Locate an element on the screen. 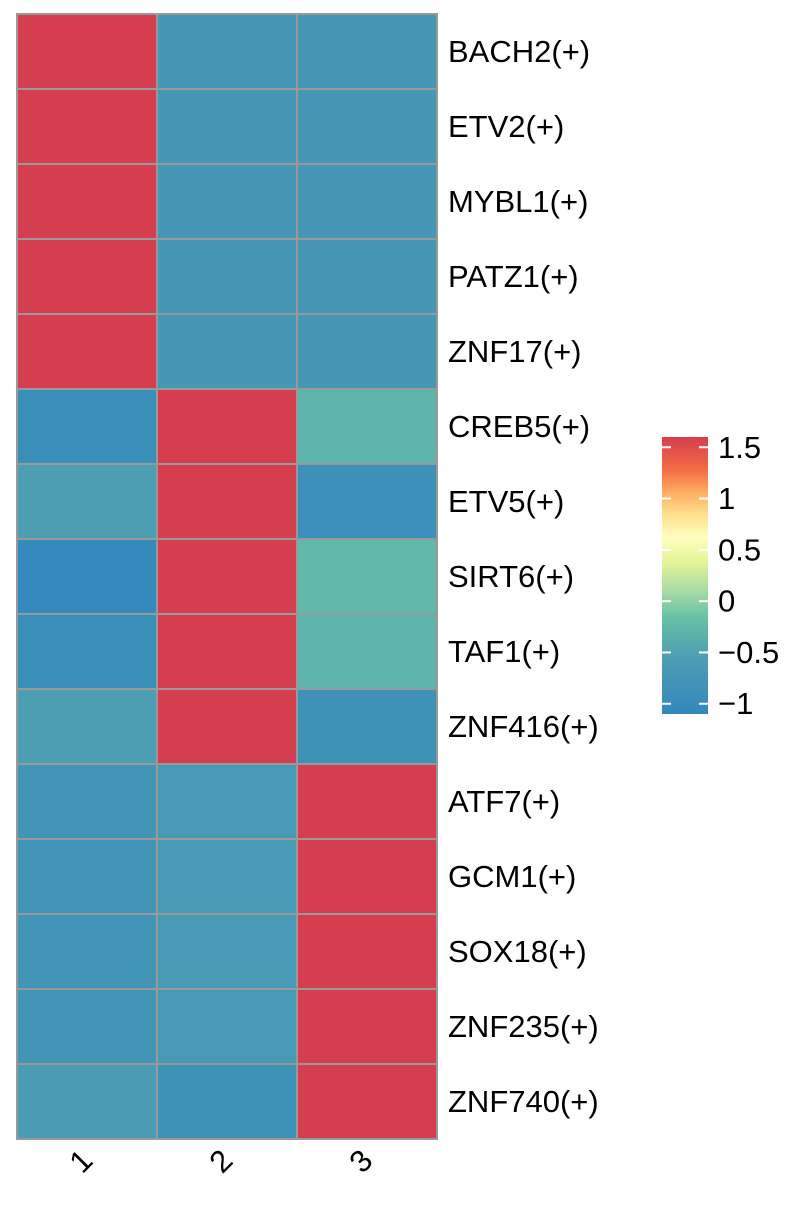  row-label: ZNF17(+) is located at coordinates (515, 351).